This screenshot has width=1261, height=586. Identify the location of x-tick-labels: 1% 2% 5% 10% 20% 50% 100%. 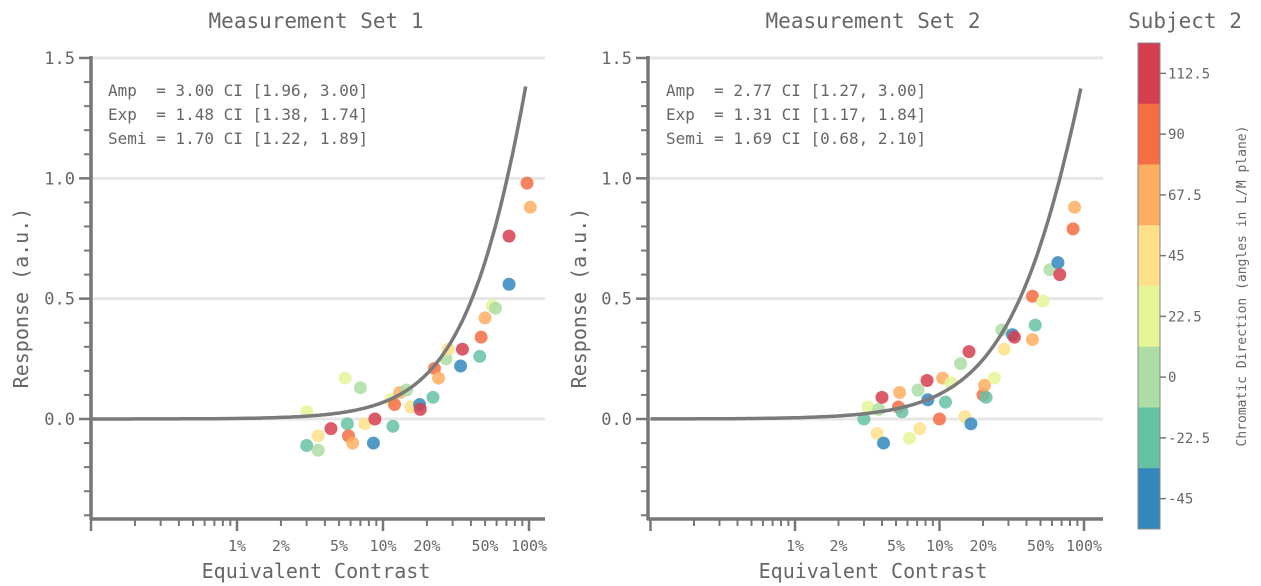
(387, 546).